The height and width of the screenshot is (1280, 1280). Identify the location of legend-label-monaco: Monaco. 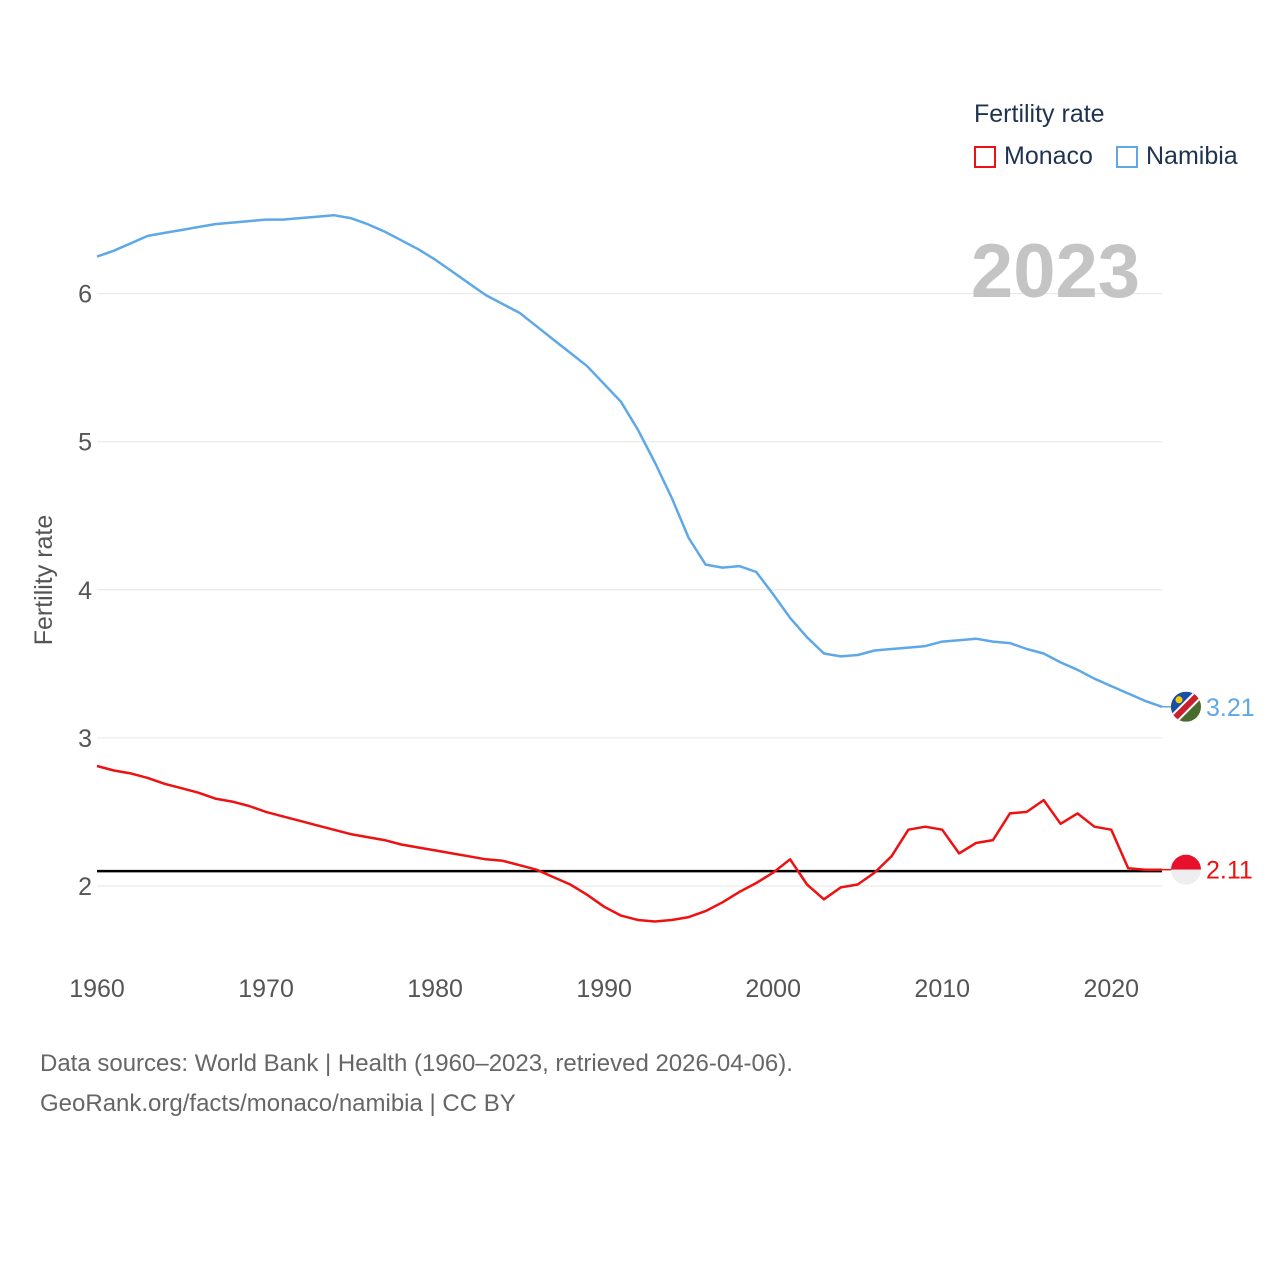
(1048, 156).